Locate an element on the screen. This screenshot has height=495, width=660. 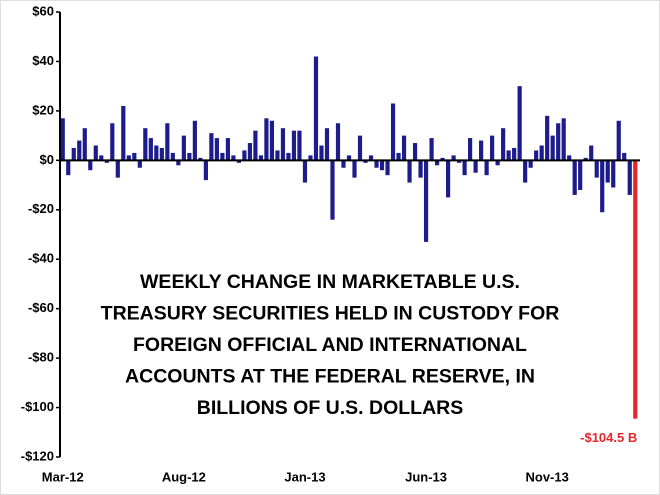
y-tick-label: -$120 is located at coordinates (37, 455).